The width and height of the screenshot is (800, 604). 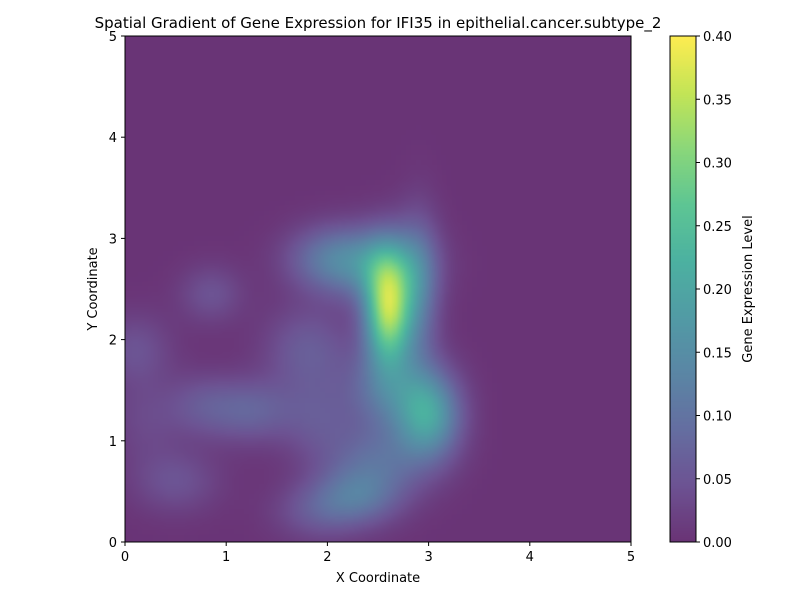 What do you see at coordinates (327, 557) in the screenshot?
I see `x-tick-label: 2` at bounding box center [327, 557].